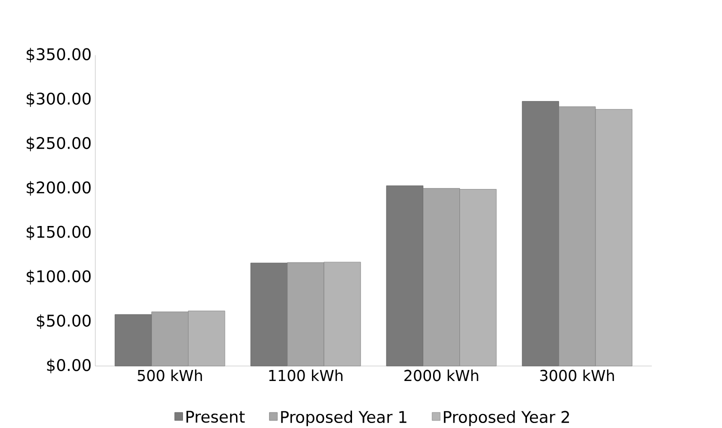  Describe the element at coordinates (506, 418) in the screenshot. I see `legend-label: Proposed Year 2` at that location.